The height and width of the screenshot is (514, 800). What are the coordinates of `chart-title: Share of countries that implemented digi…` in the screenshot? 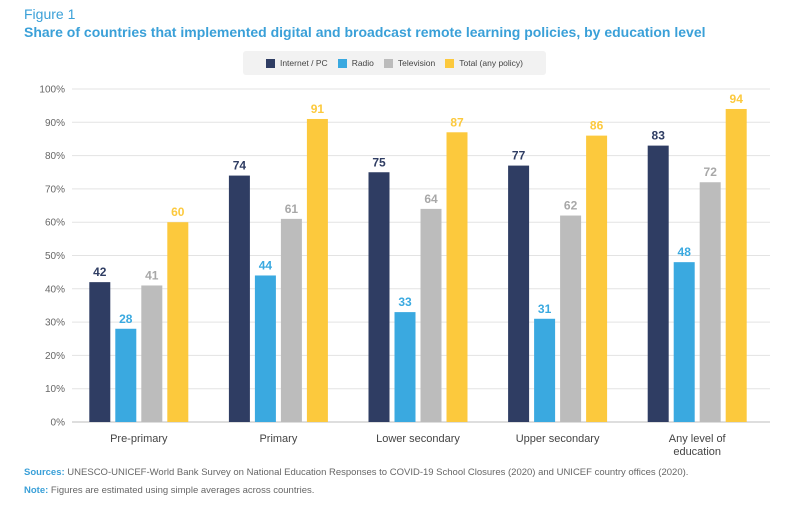 It's located at (365, 32).